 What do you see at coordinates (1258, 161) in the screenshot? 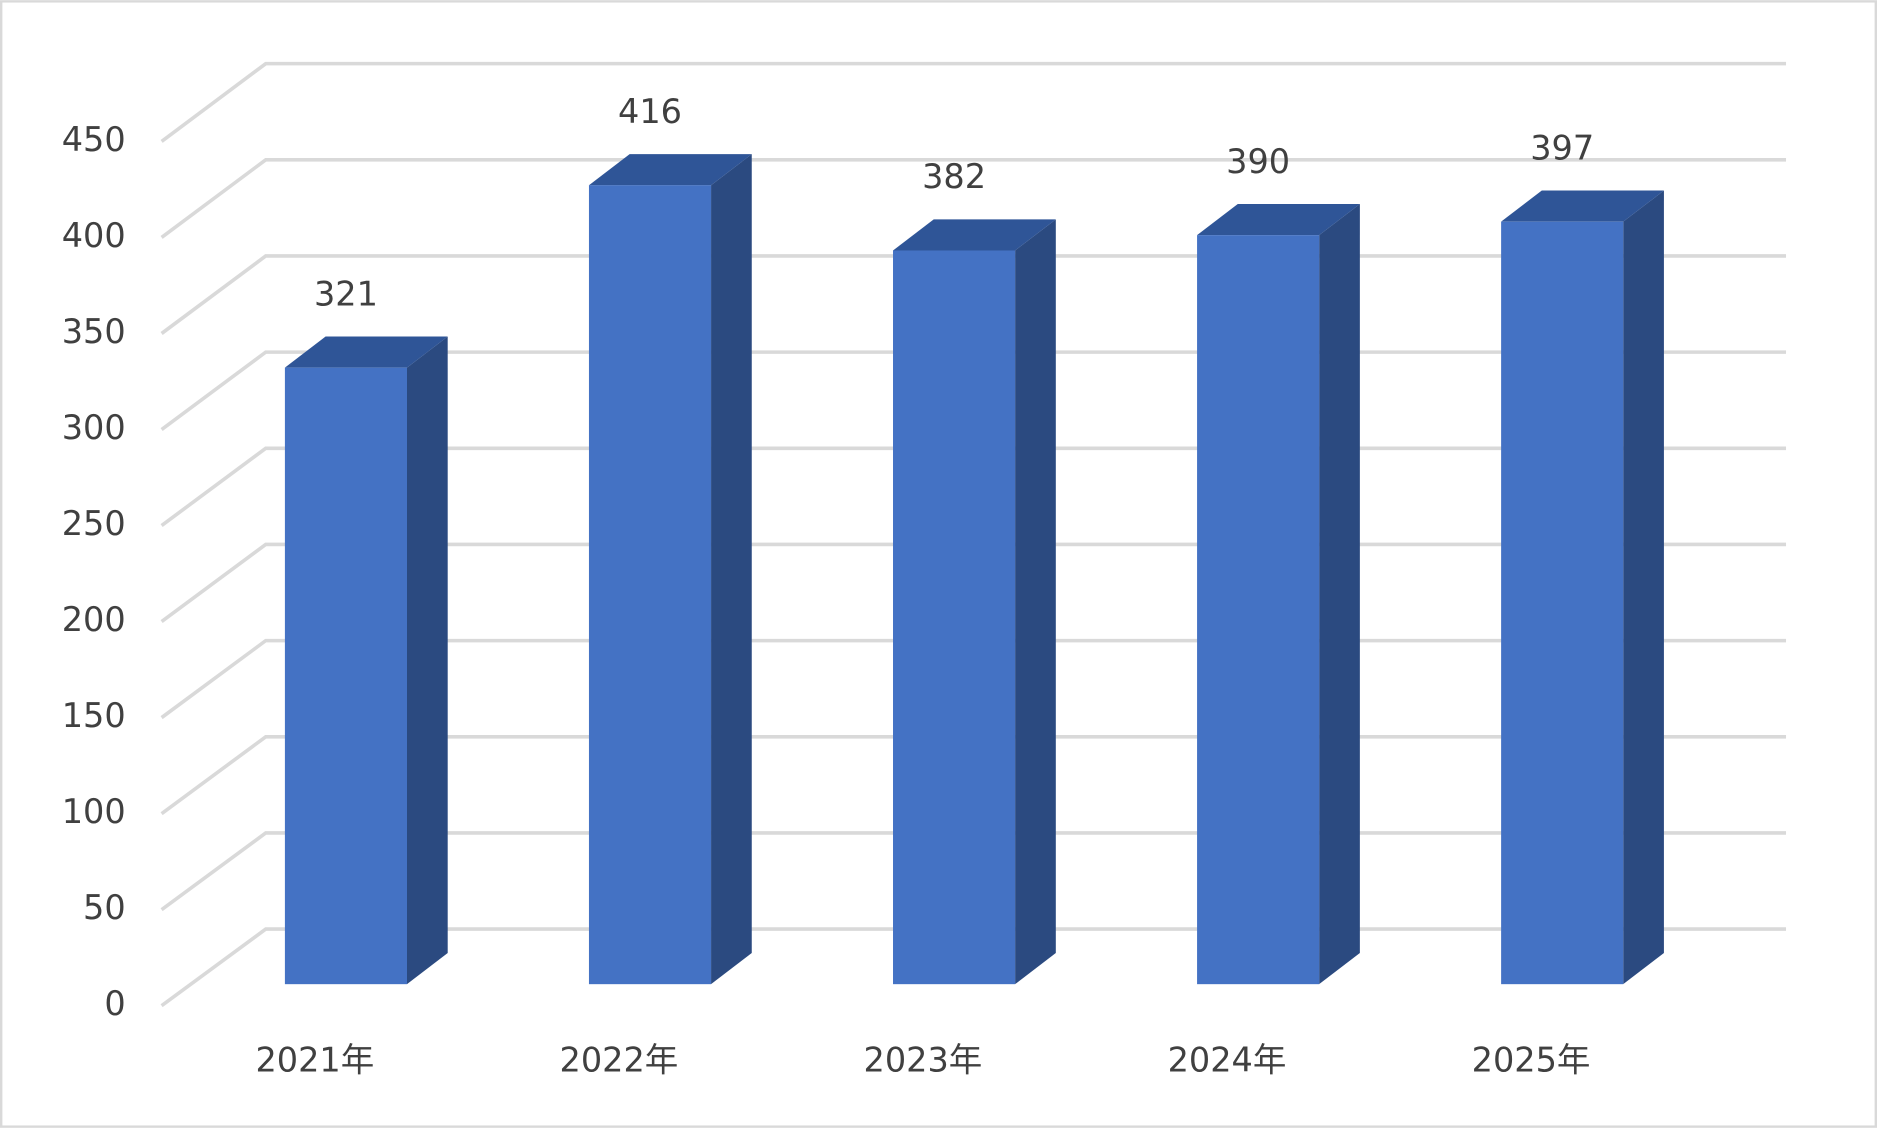
I see `value-label: 390` at bounding box center [1258, 161].